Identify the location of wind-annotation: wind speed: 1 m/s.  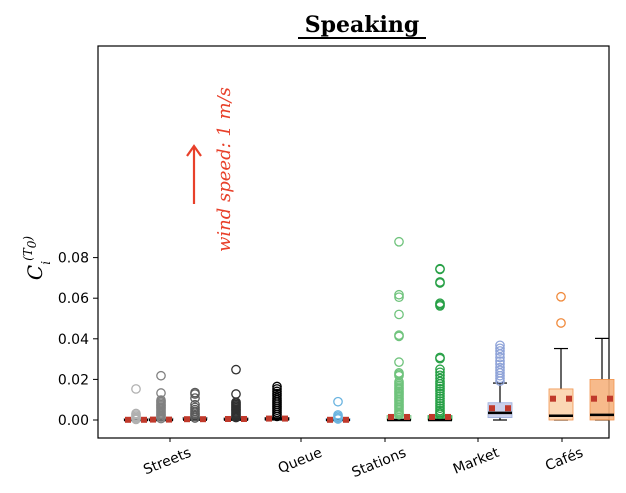
(210, 169).